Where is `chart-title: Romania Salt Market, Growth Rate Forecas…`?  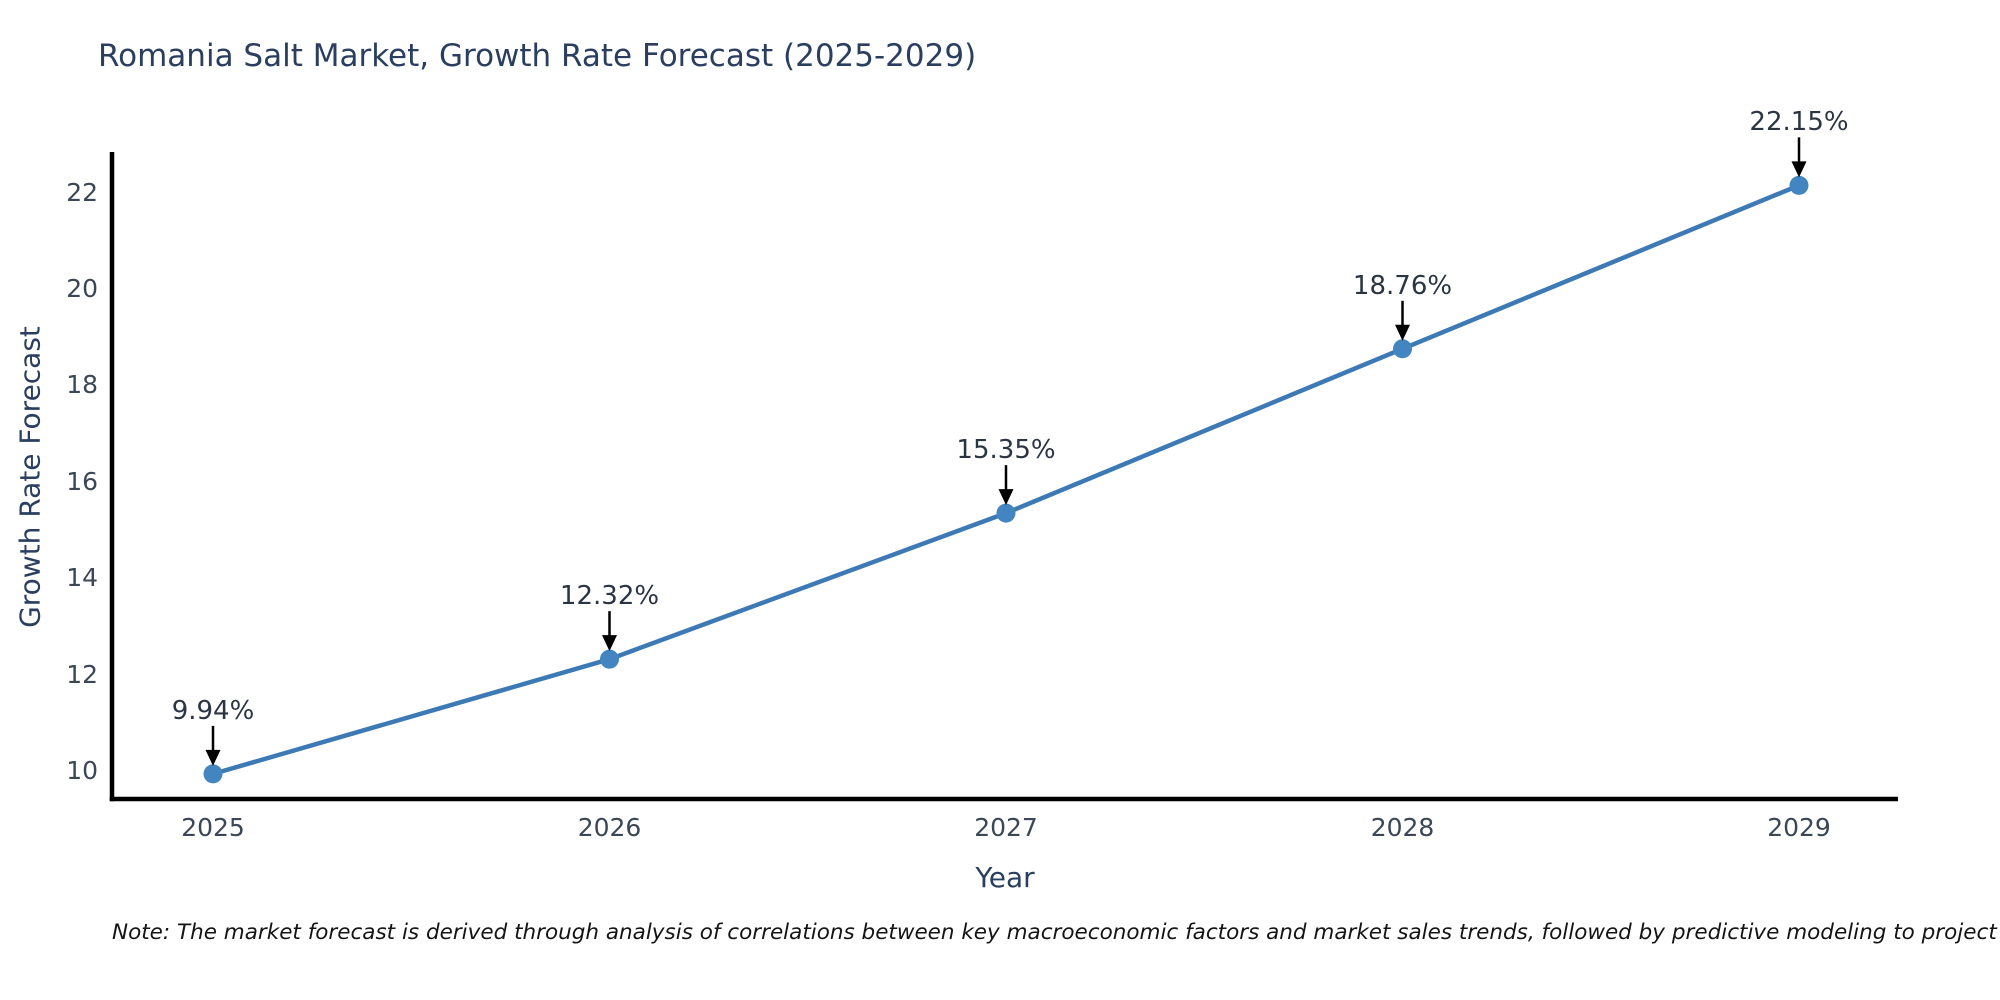 chart-title: Romania Salt Market, Growth Rate Forecas… is located at coordinates (537, 56).